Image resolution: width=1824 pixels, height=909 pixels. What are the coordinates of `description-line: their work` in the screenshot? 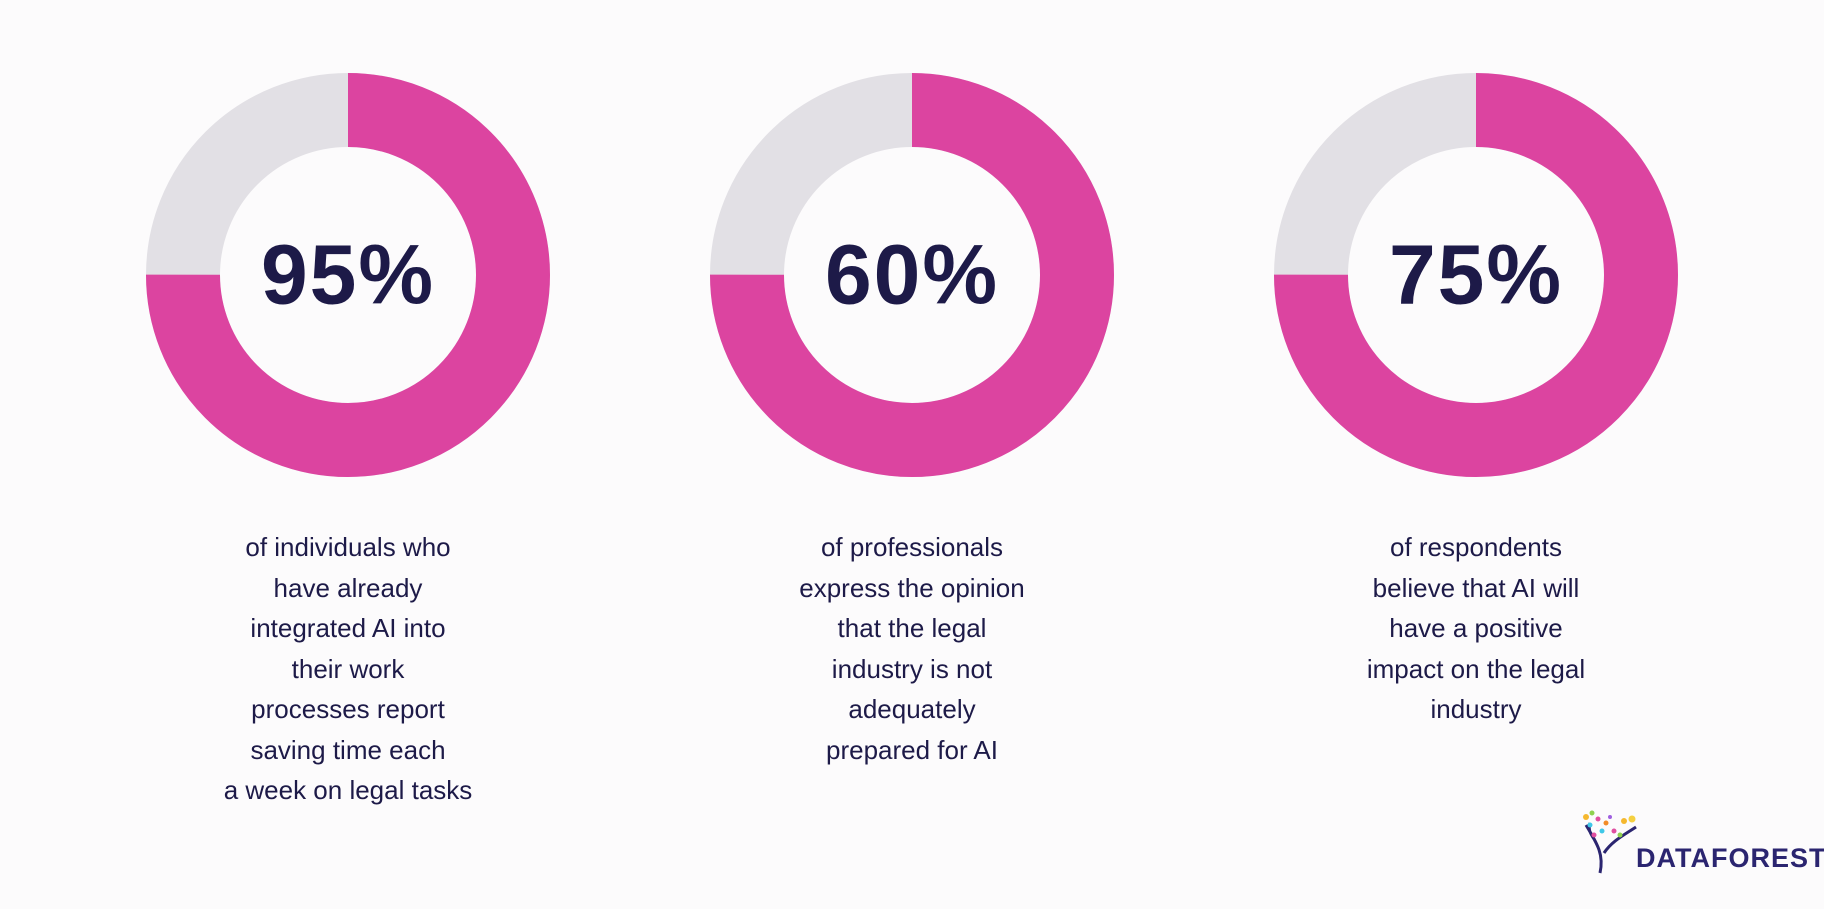 It's located at (348, 668).